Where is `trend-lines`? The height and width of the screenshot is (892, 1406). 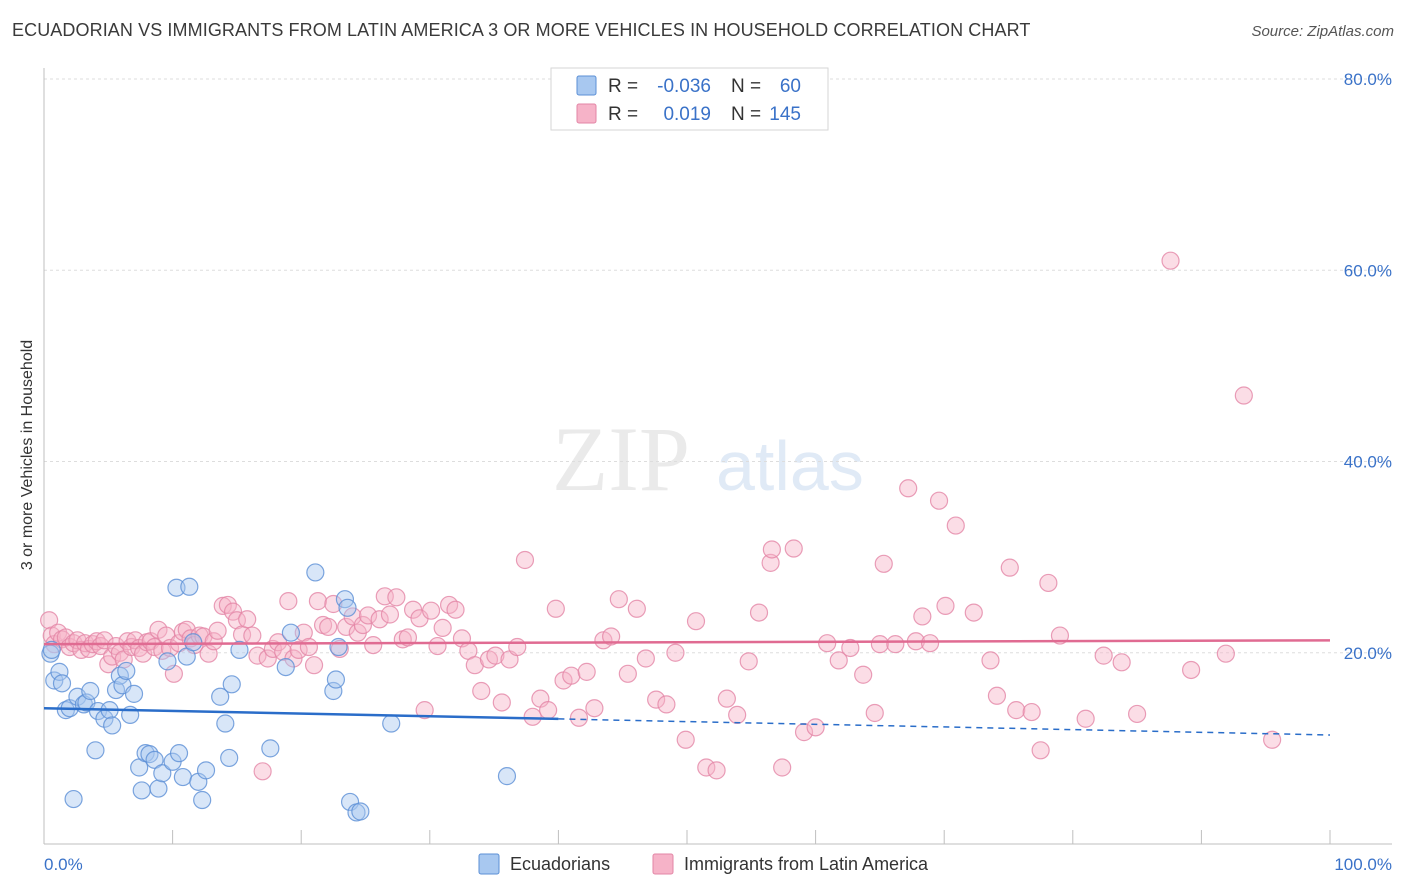 trend-lines is located at coordinates (687, 687).